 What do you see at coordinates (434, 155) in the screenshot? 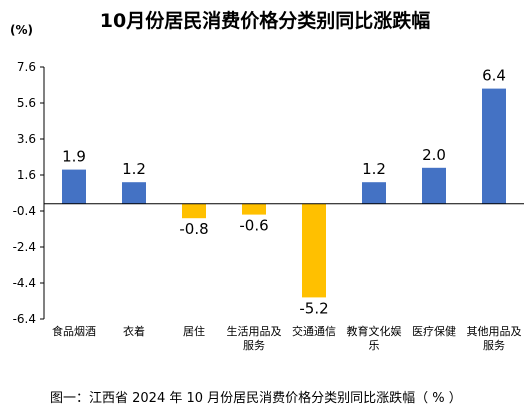
I see `data-label: 2.0` at bounding box center [434, 155].